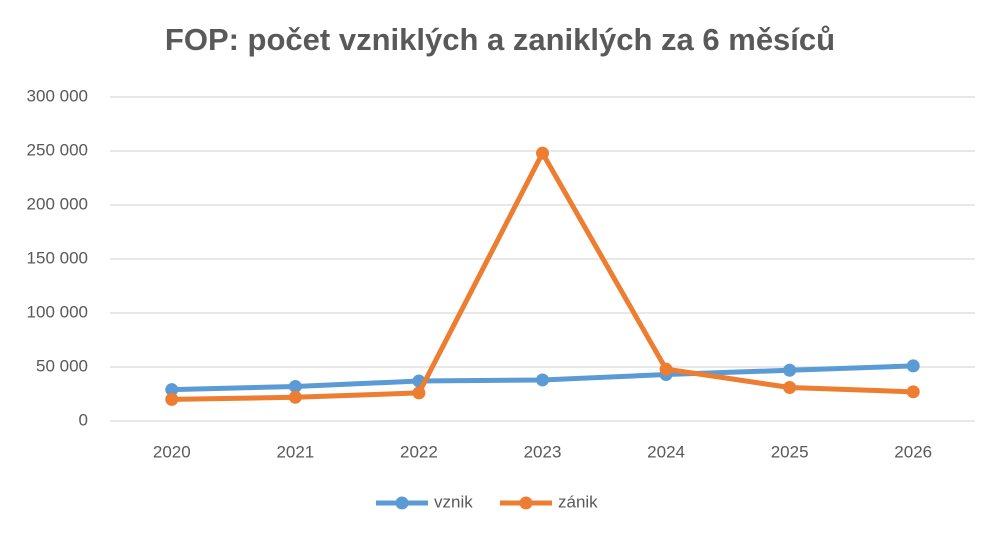  What do you see at coordinates (57, 95) in the screenshot?
I see `y-tick-label: 300 000` at bounding box center [57, 95].